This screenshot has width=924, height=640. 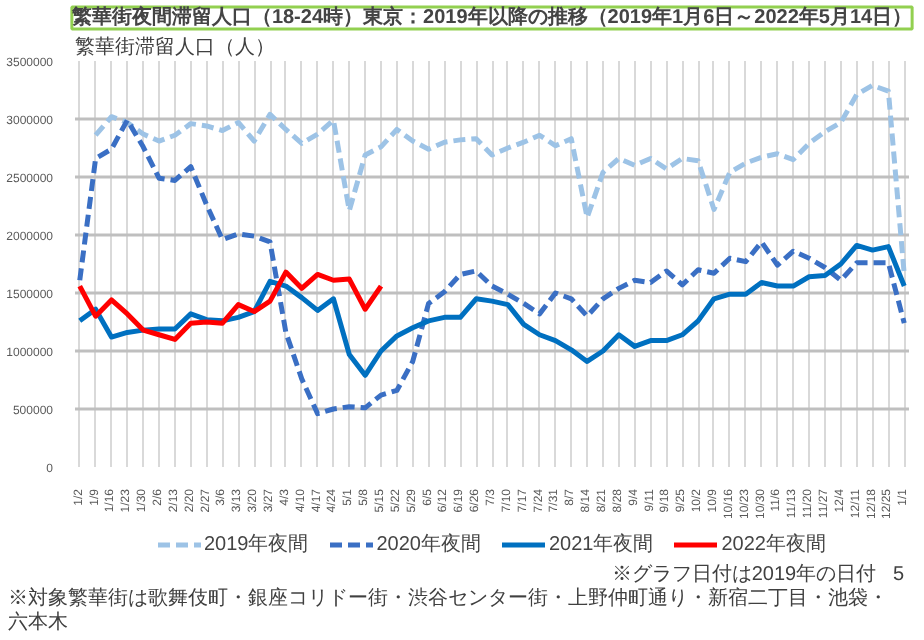 What do you see at coordinates (744, 575) in the screenshot?
I see `text: ※グラフ日付は2019年の日付` at bounding box center [744, 575].